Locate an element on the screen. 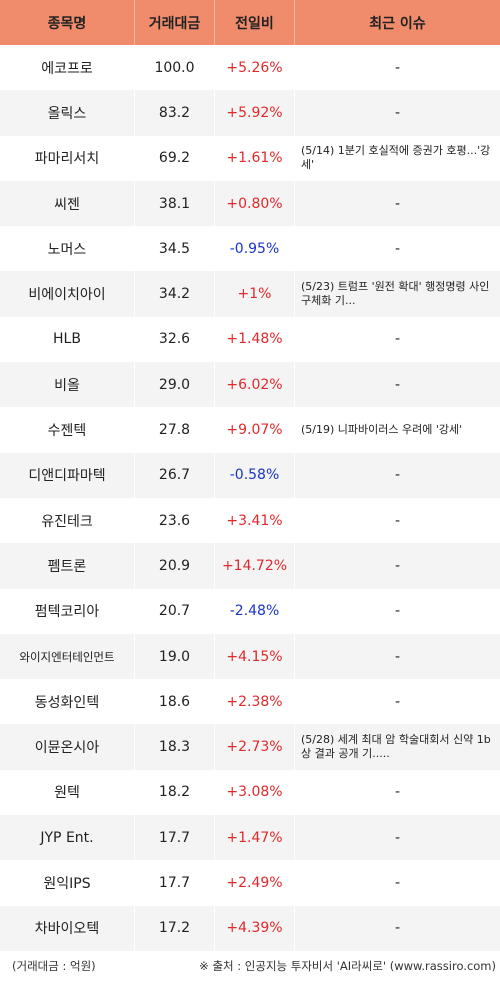 This screenshot has height=990, width=500. table-row: 원텍 18.2 +3.08% - is located at coordinates (250, 792).